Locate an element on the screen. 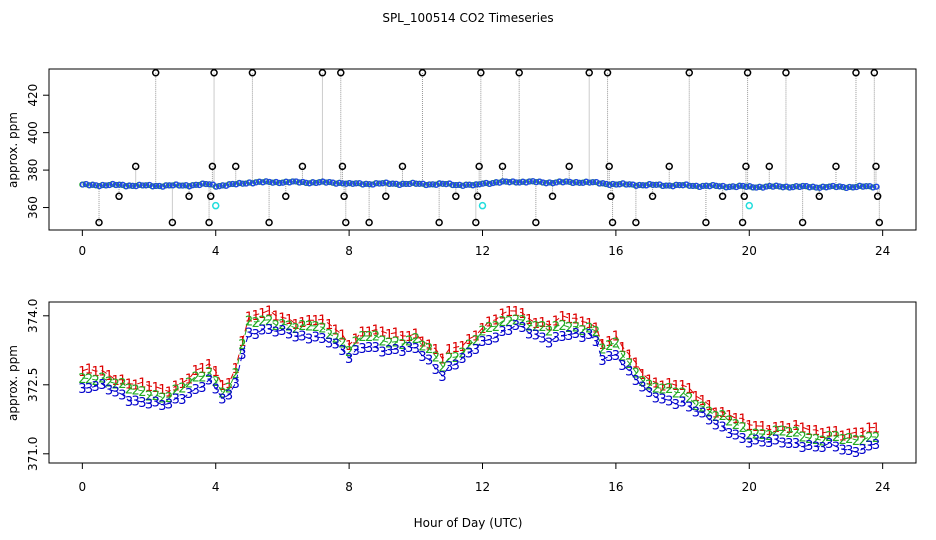  top-x-tick-label: 4 is located at coordinates (216, 251).